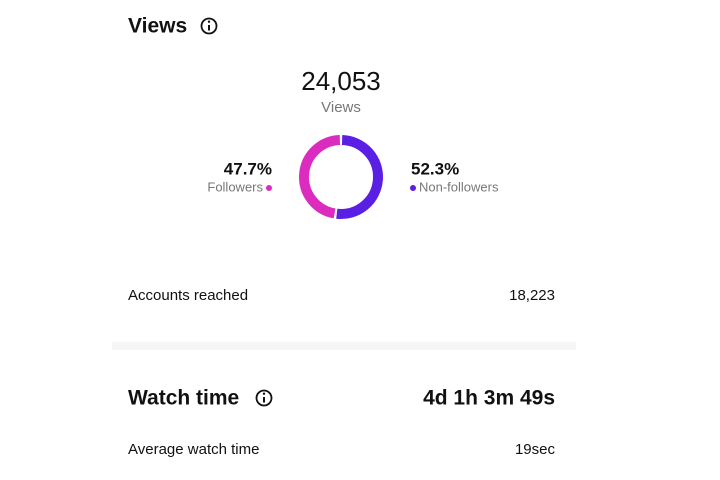 This screenshot has width=720, height=480. I want to click on legend-label: Followers, so click(235, 186).